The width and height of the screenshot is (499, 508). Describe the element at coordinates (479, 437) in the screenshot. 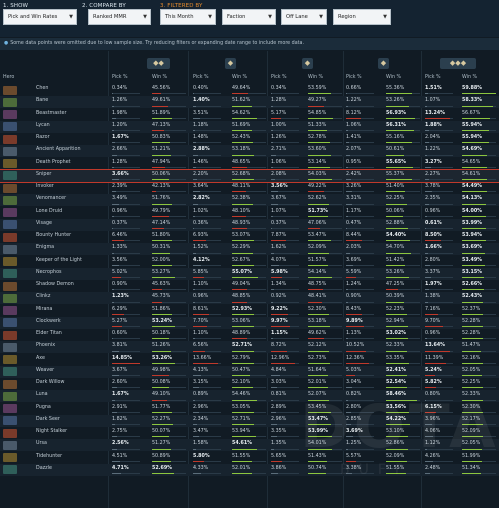

I see `win-rate-bar` at that location.